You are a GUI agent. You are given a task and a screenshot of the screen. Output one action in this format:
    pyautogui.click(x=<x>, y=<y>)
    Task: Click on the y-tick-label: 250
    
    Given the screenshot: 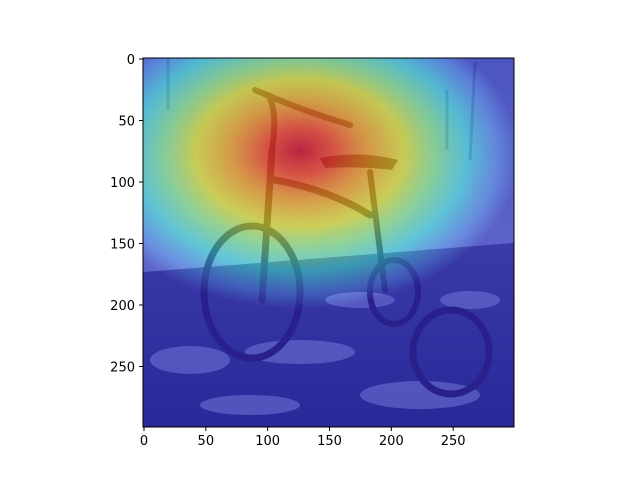 What is the action you would take?
    pyautogui.click(x=122, y=368)
    